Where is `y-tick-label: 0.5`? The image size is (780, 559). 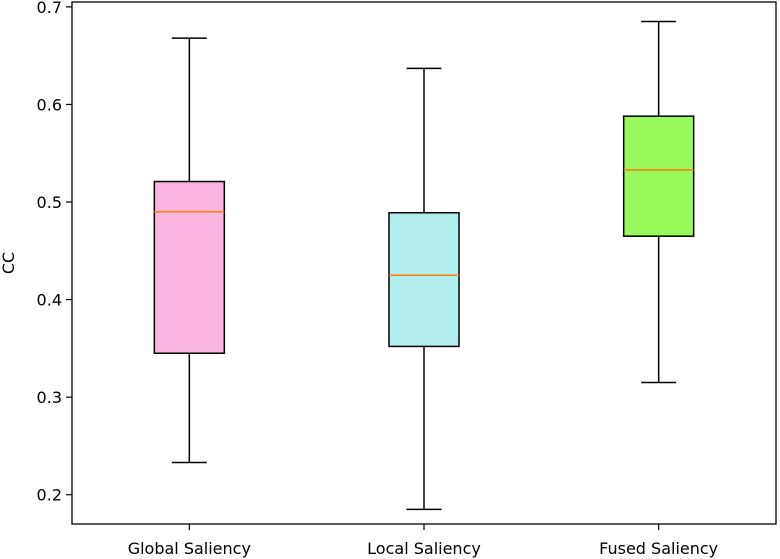
y-tick-label: 0.5 is located at coordinates (49, 202).